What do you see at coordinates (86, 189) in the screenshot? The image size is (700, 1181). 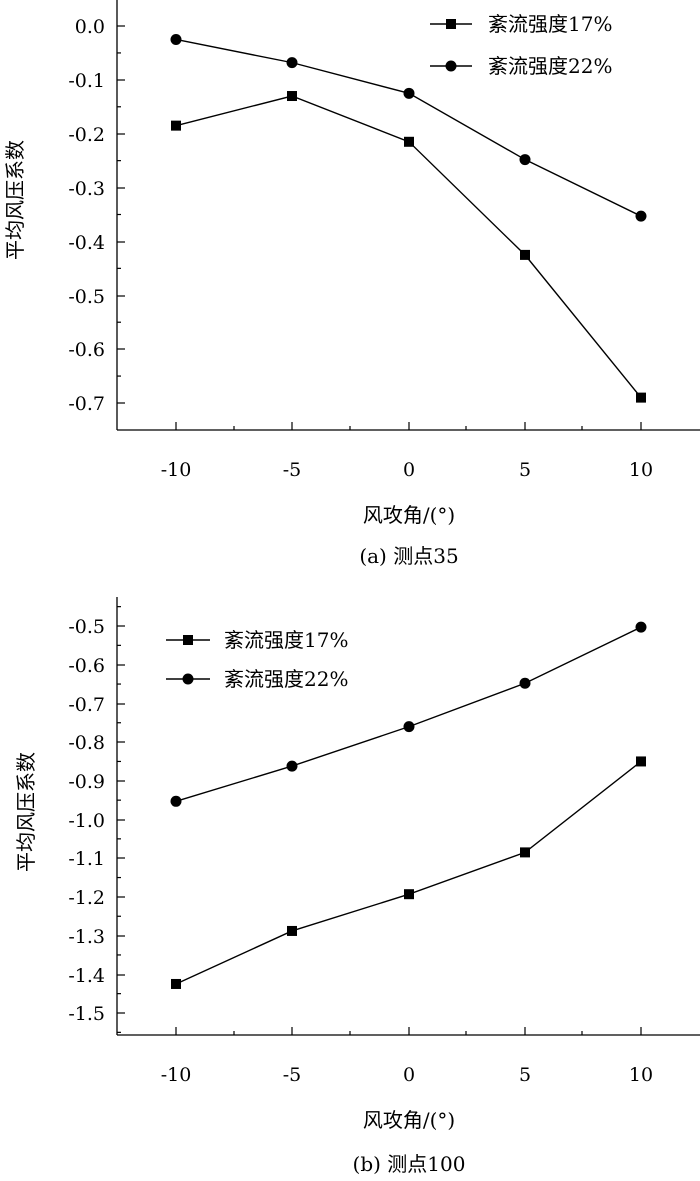 I see `y-tick-label: -0.3` at bounding box center [86, 189].